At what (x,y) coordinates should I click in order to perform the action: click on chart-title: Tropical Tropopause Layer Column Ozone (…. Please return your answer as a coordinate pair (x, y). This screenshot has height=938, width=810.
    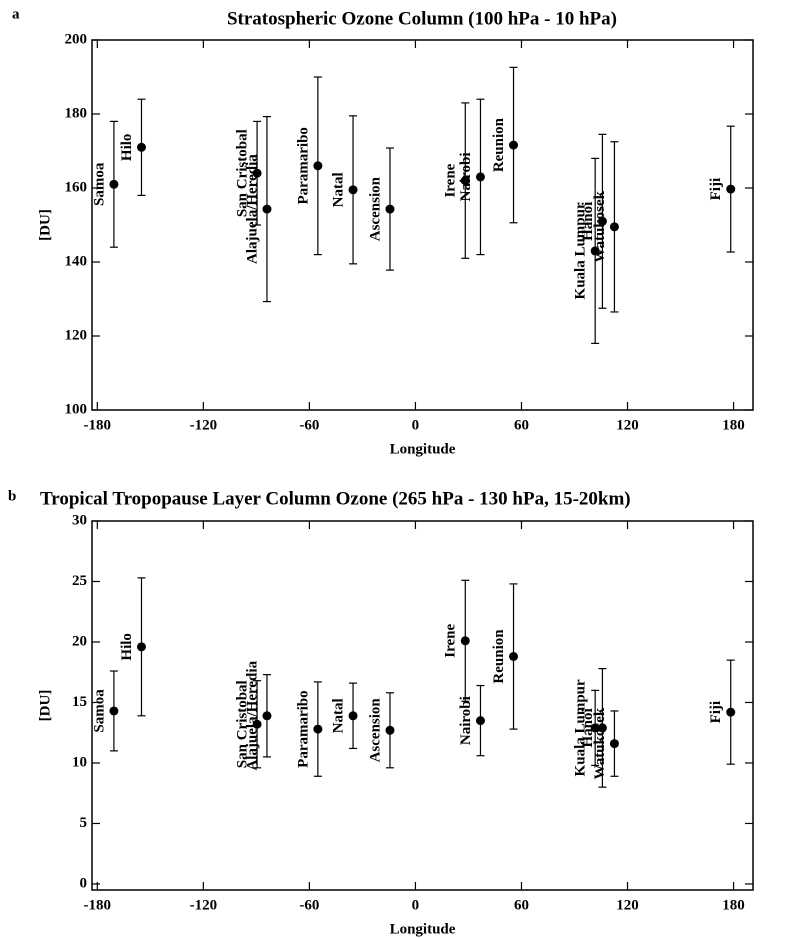
    Looking at the image, I should click on (335, 498).